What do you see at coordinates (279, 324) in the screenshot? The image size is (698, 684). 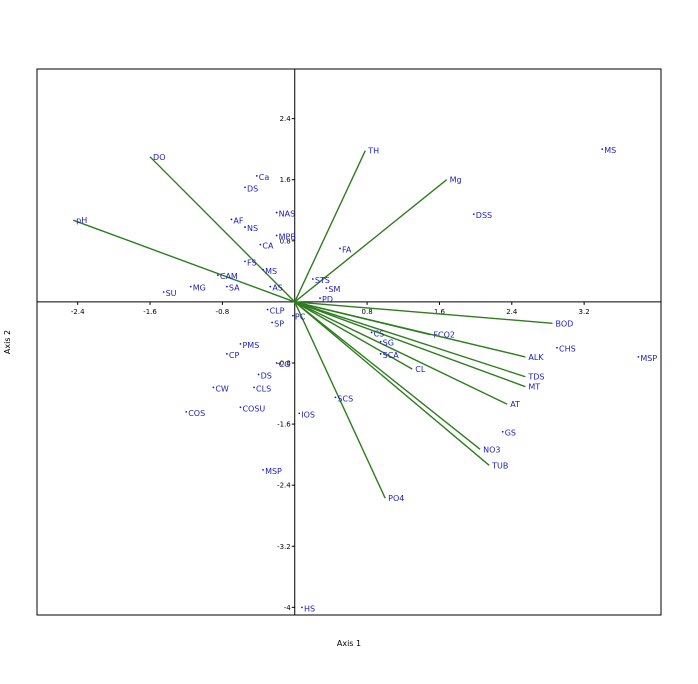 I see `point-label: SP` at bounding box center [279, 324].